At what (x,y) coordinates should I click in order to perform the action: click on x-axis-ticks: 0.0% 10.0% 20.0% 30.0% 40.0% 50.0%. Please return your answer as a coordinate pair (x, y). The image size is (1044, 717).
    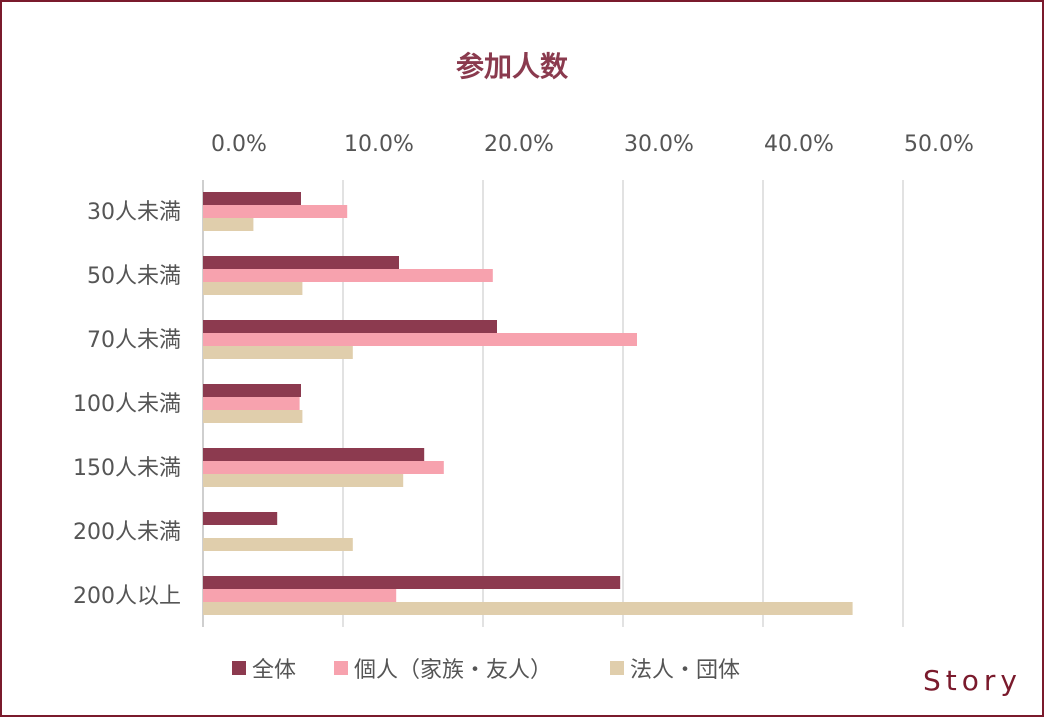
    Looking at the image, I should click on (592, 144).